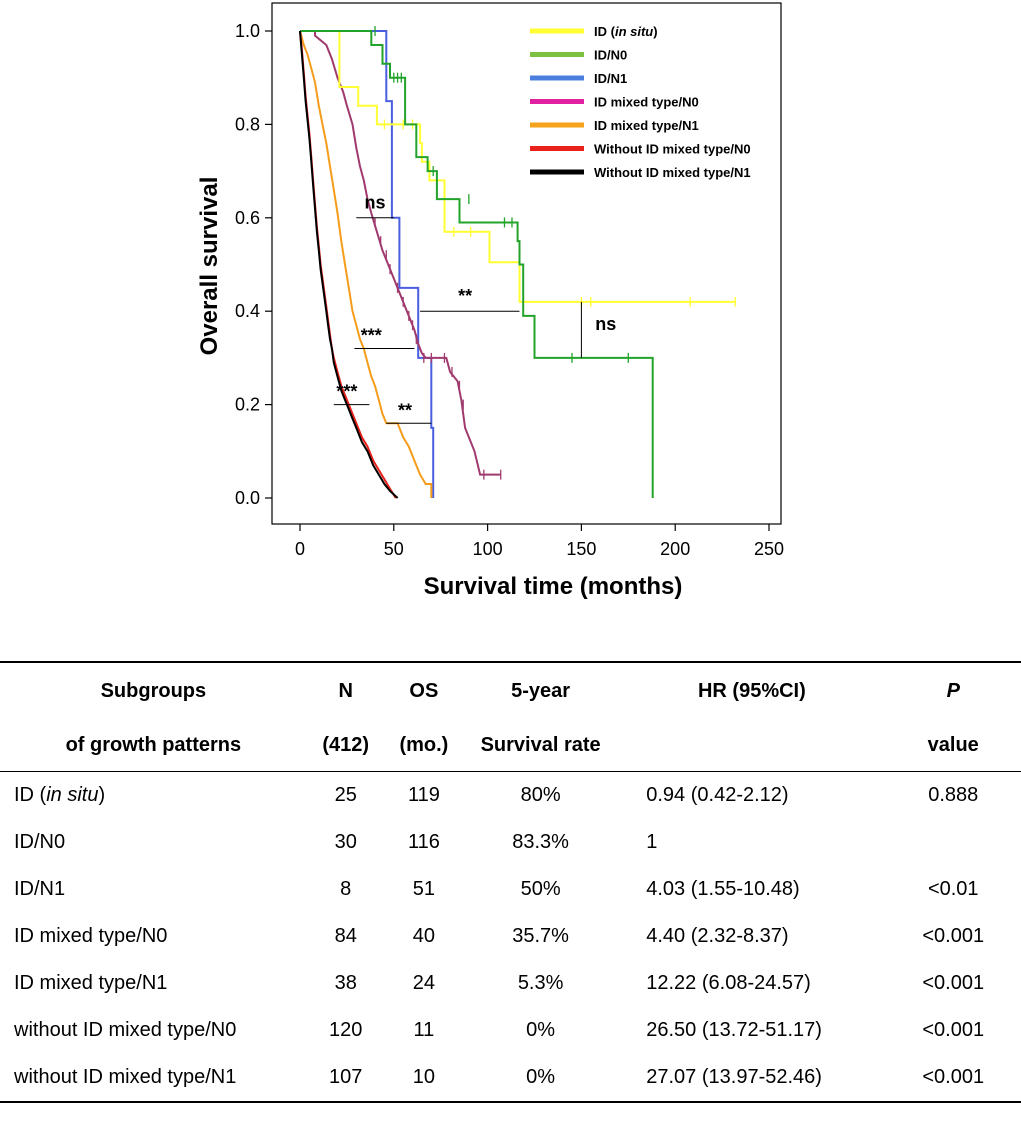  What do you see at coordinates (488, 549) in the screenshot?
I see `x-tick-label: 100` at bounding box center [488, 549].